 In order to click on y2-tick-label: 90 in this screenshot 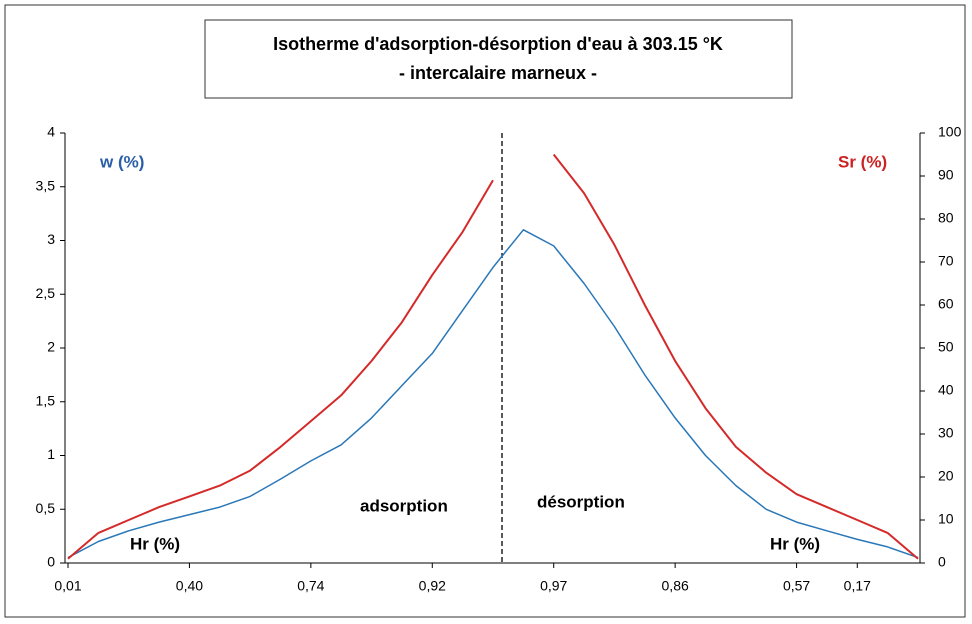, I will do `click(946, 175)`.